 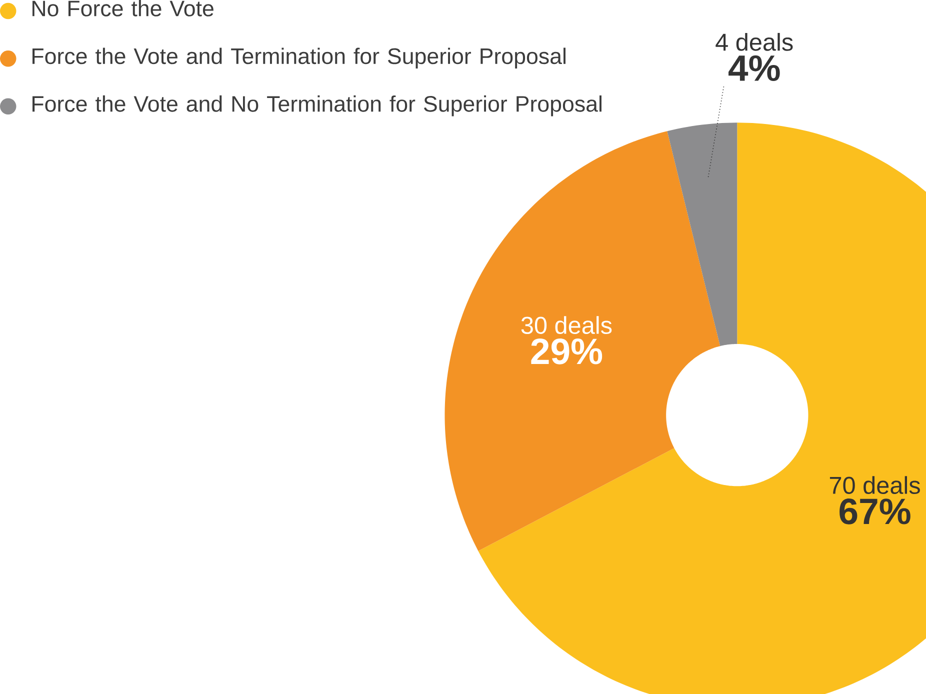 I want to click on legend-label: Force the Vote and Termination for Superior Proposal, so click(x=299, y=58).